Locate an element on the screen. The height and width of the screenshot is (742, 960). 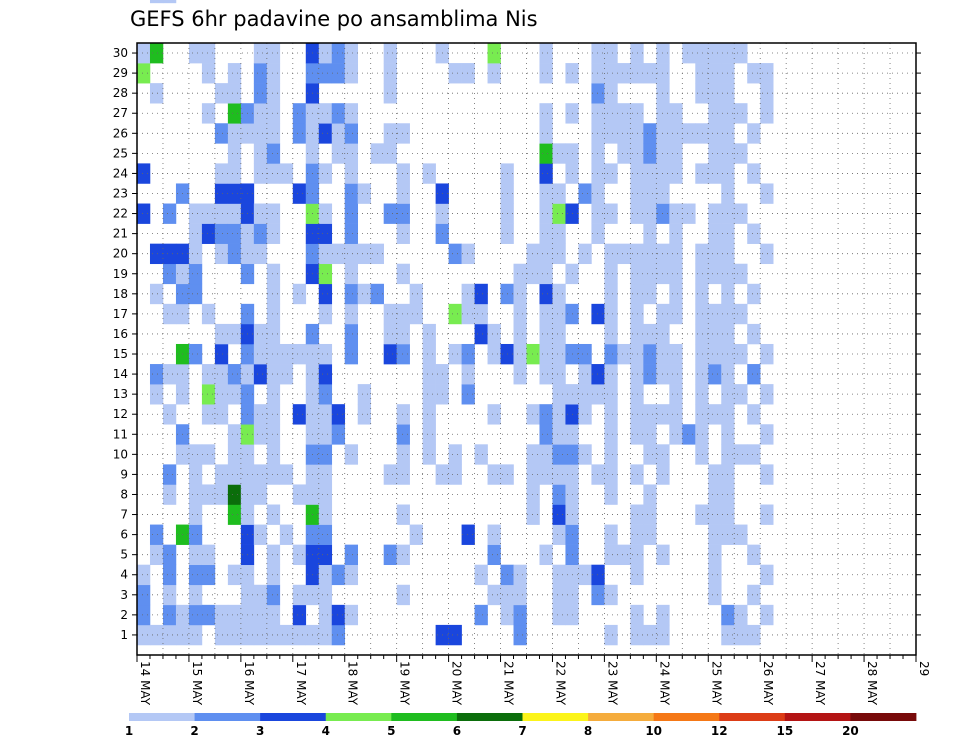
y-tick-label: 19 is located at coordinates (120, 274).